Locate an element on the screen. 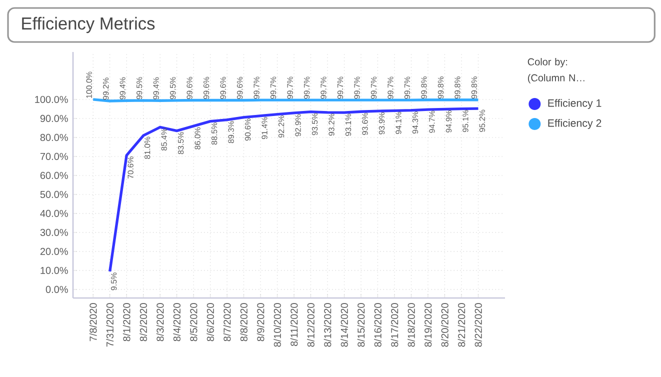  x-tick-label: 8/8/2020 is located at coordinates (244, 322).